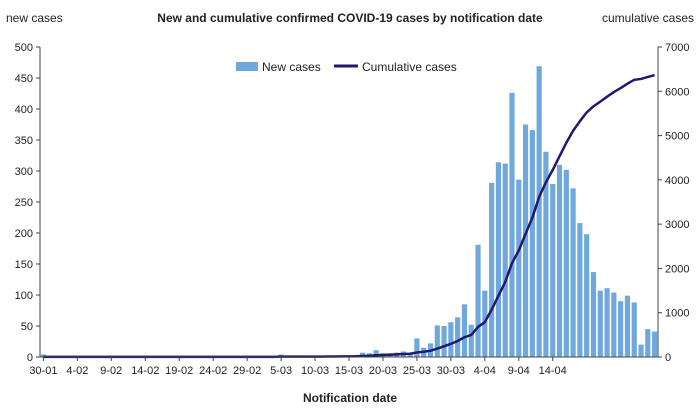 The image size is (700, 416). I want to click on x-tick-label: 30-03, so click(451, 371).